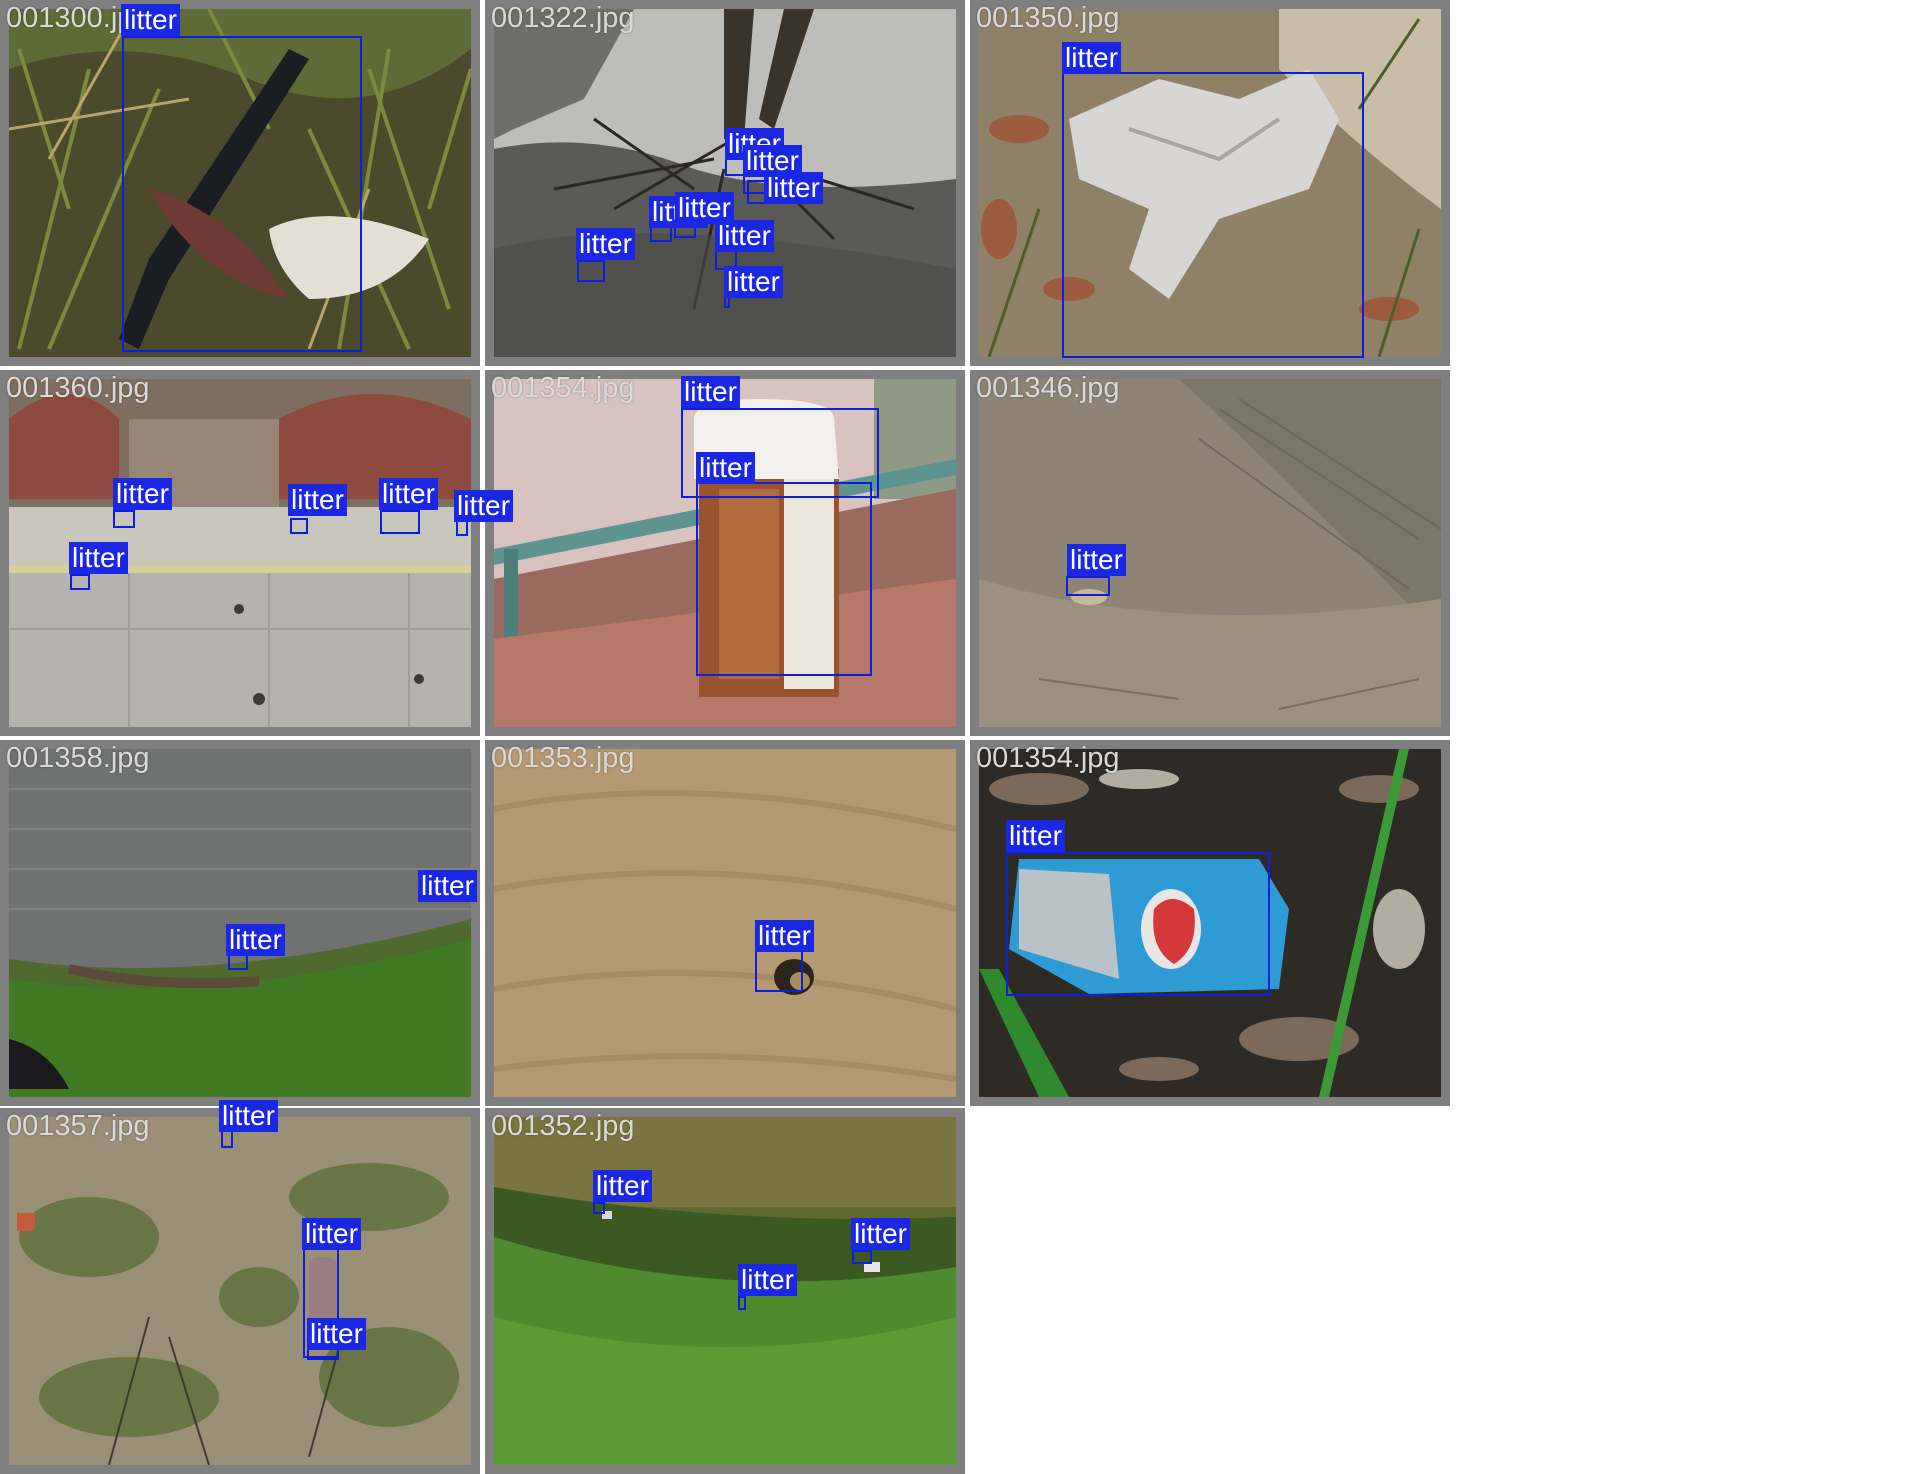  I want to click on filename-label: 001322.jpg, so click(563, 18).